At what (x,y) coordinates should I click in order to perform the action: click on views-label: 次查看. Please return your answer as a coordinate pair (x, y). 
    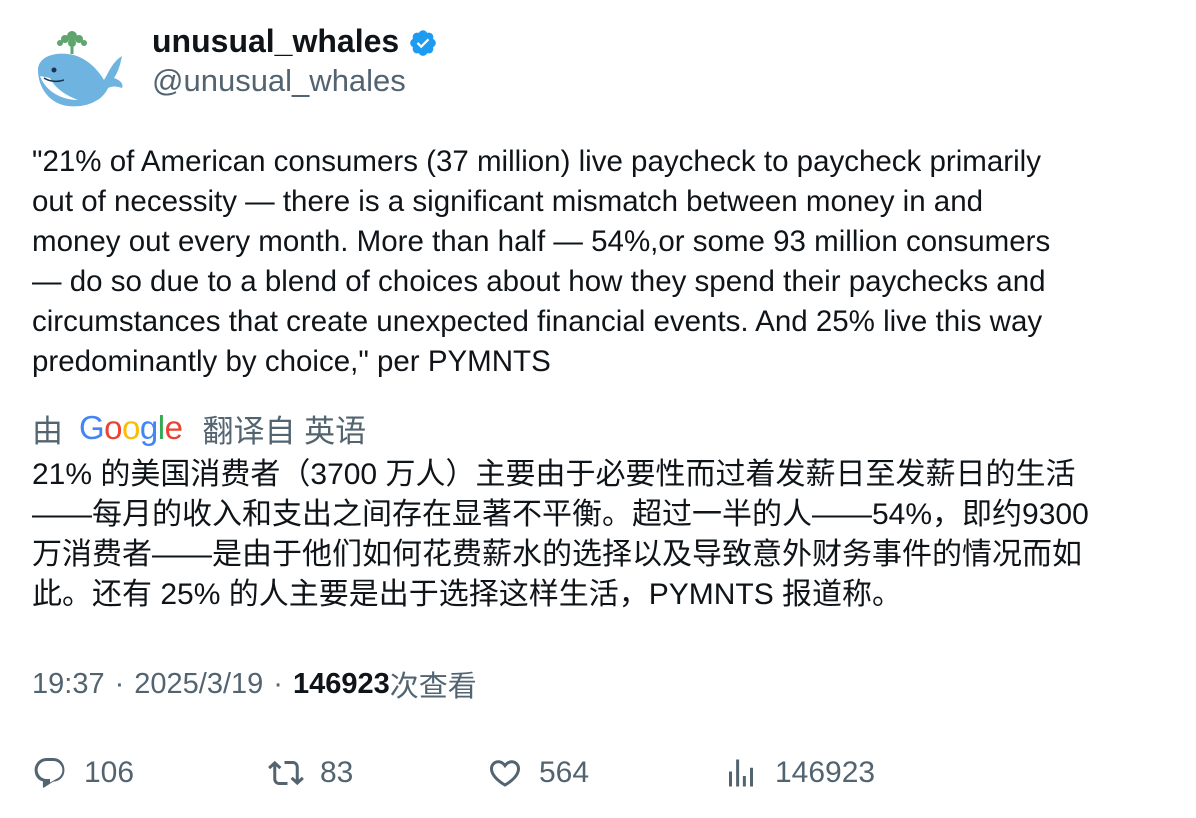
    Looking at the image, I should click on (433, 687).